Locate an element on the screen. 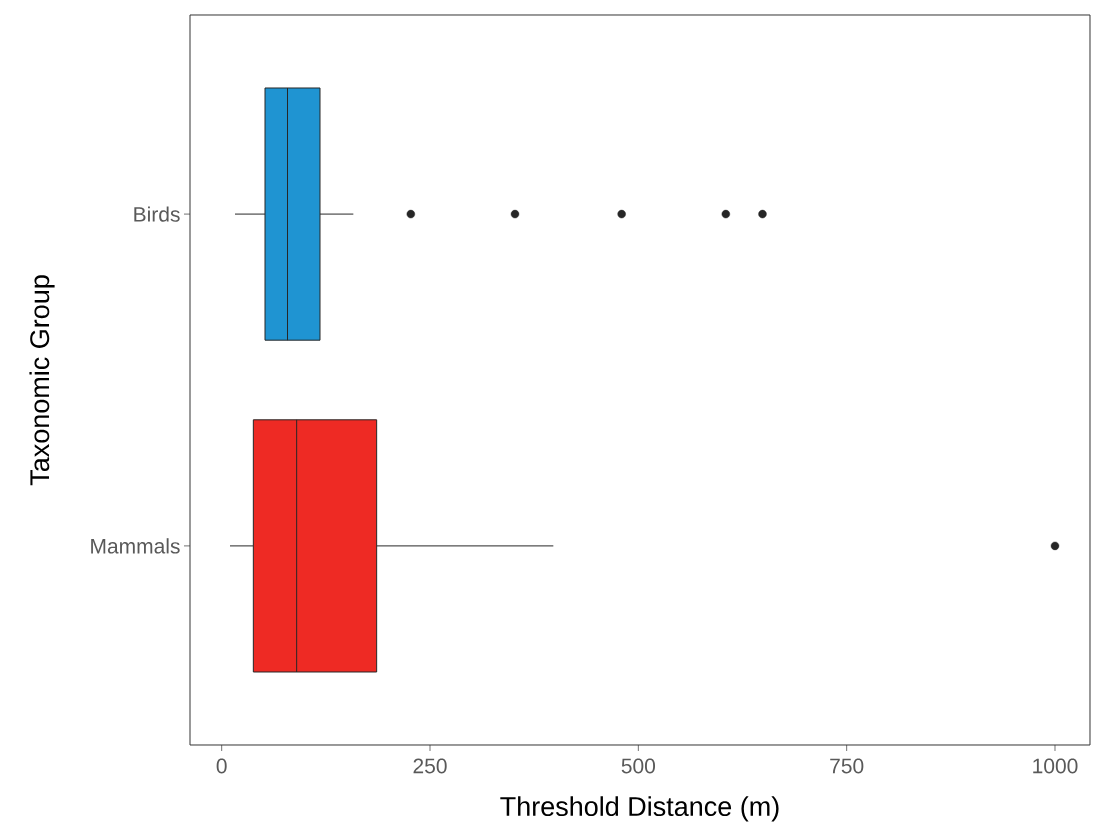  x-axis-title: Threshold Distance (m) is located at coordinates (639, 809).